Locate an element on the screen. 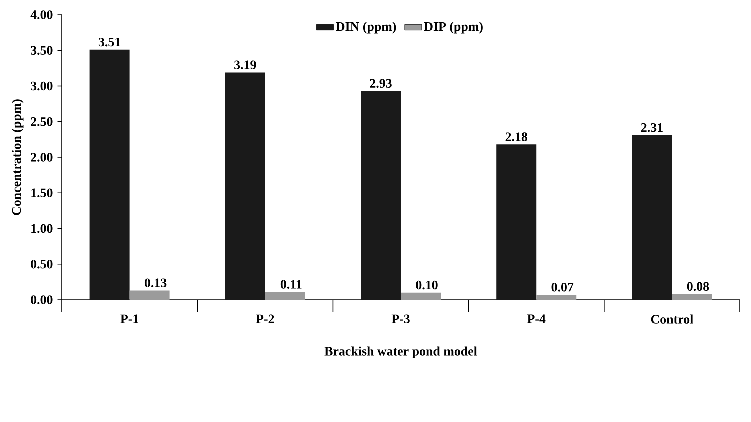  data-label: 0.07 is located at coordinates (563, 287).